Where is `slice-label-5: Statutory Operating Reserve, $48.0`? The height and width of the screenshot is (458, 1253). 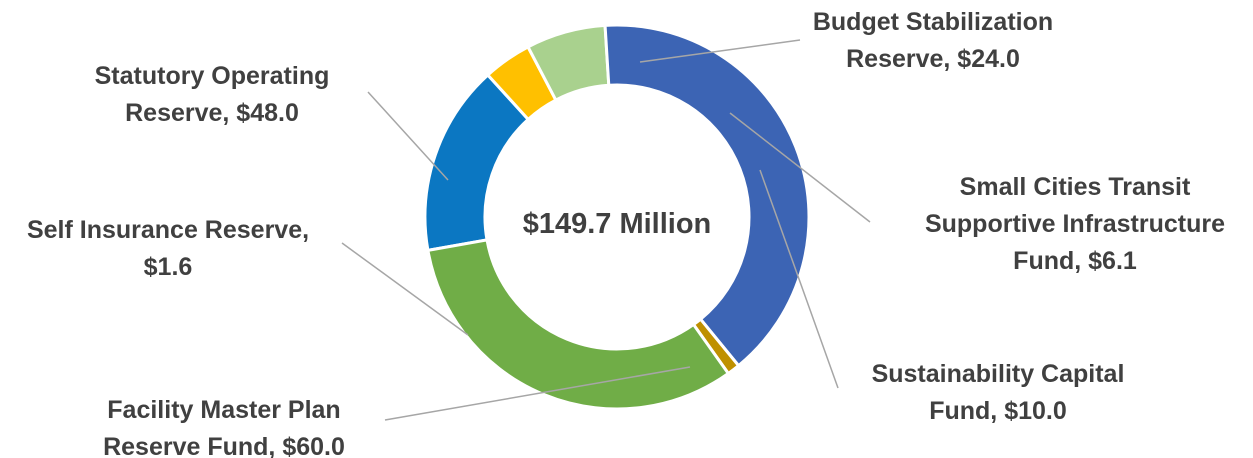
slice-label-5: Statutory Operating Reserve, $48.0 is located at coordinates (212, 94).